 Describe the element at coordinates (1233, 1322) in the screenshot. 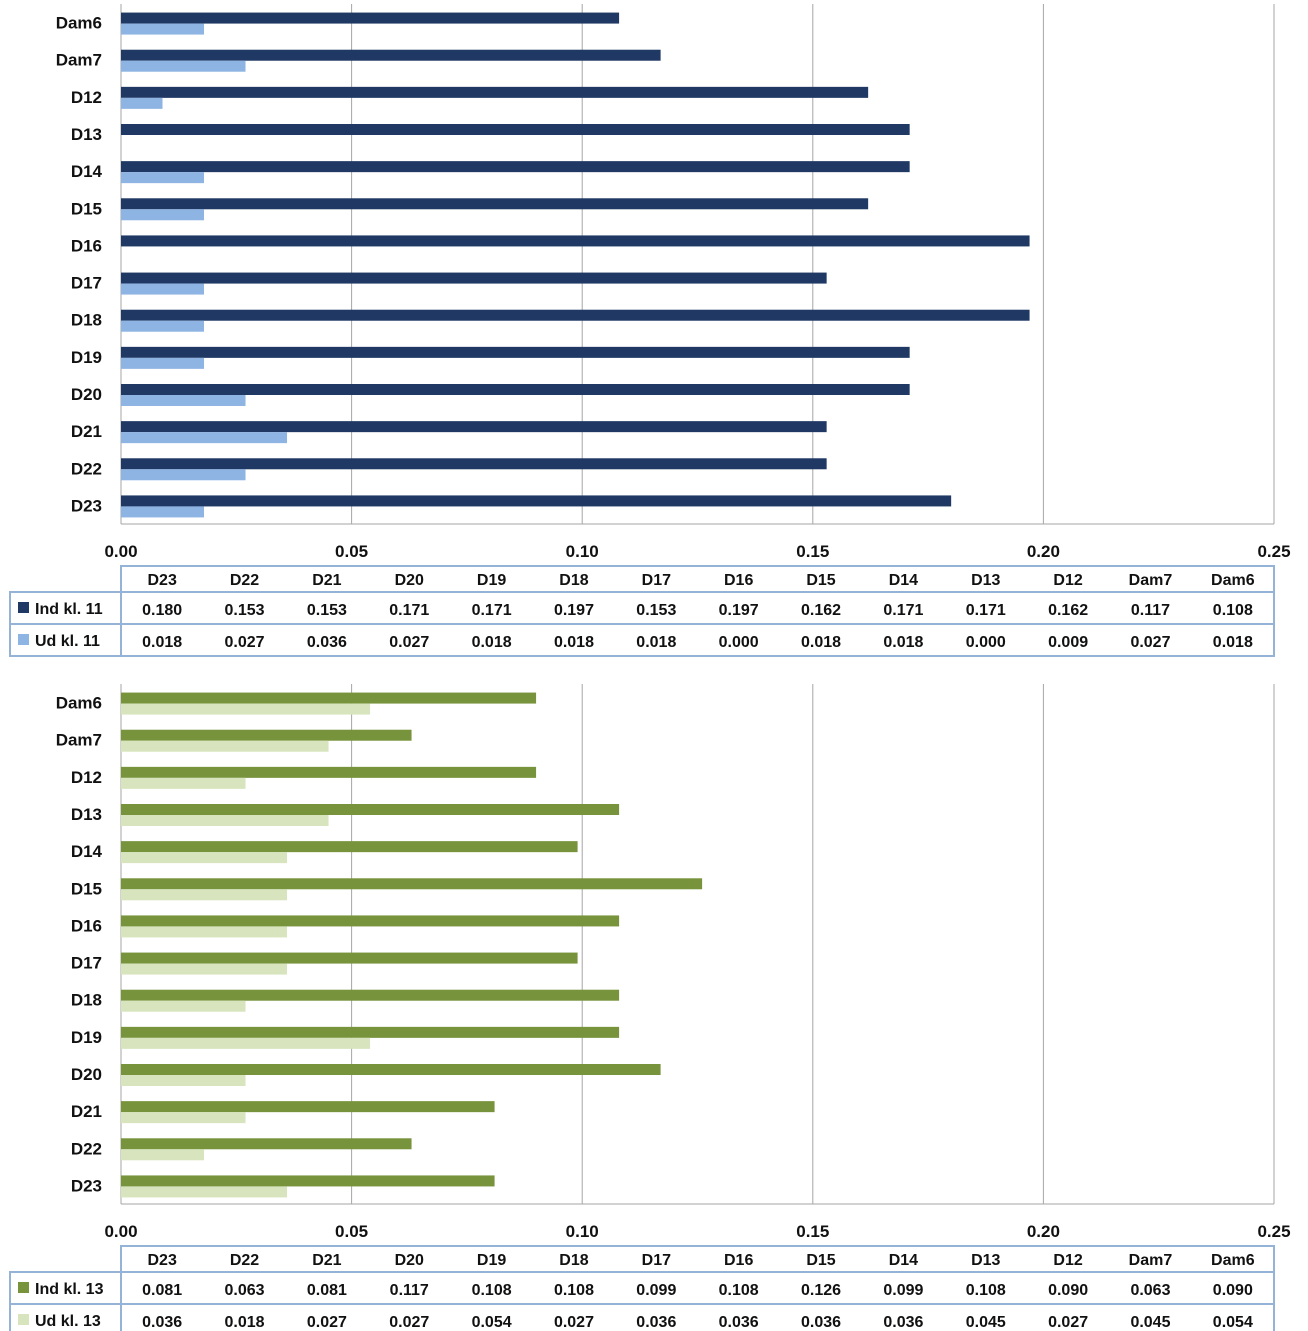

I see `table-value-cell: 0.054` at that location.